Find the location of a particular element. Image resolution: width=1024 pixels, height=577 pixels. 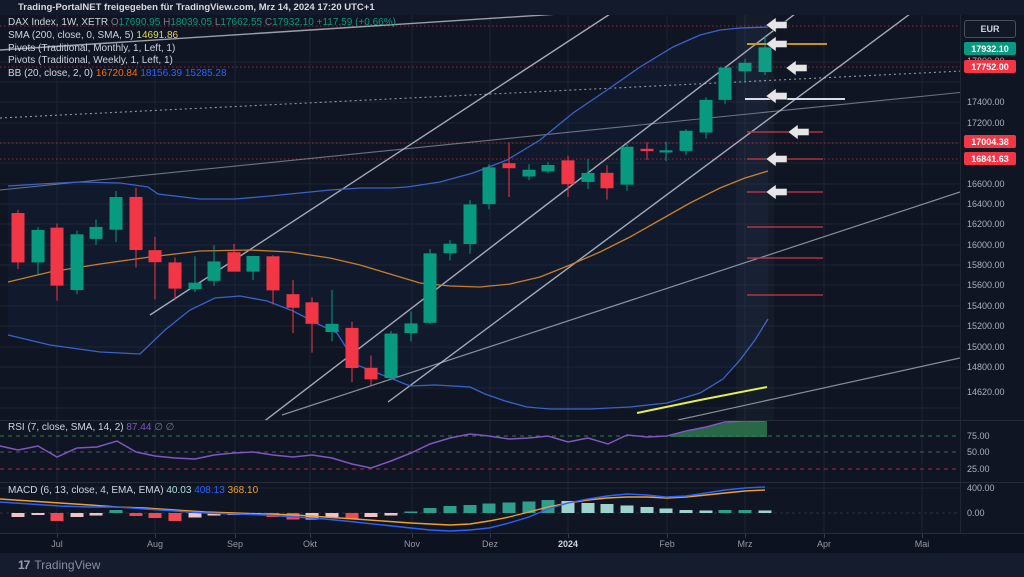

legend-row: RSI (7, close, SMA, 14, 2) 87.44 ∅ ∅ is located at coordinates (91, 427).